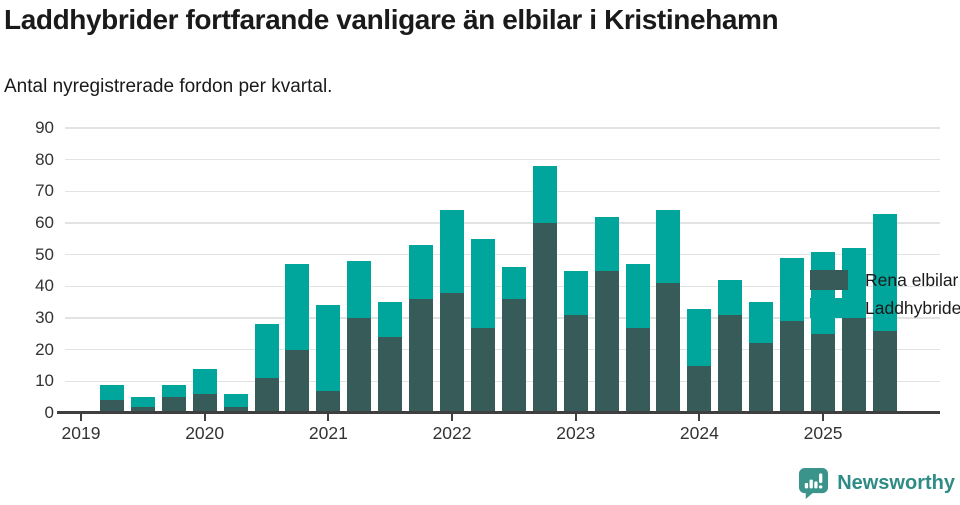 This screenshot has width=960, height=505. Describe the element at coordinates (575, 417) in the screenshot. I see `x-axis-tick-2023` at that location.